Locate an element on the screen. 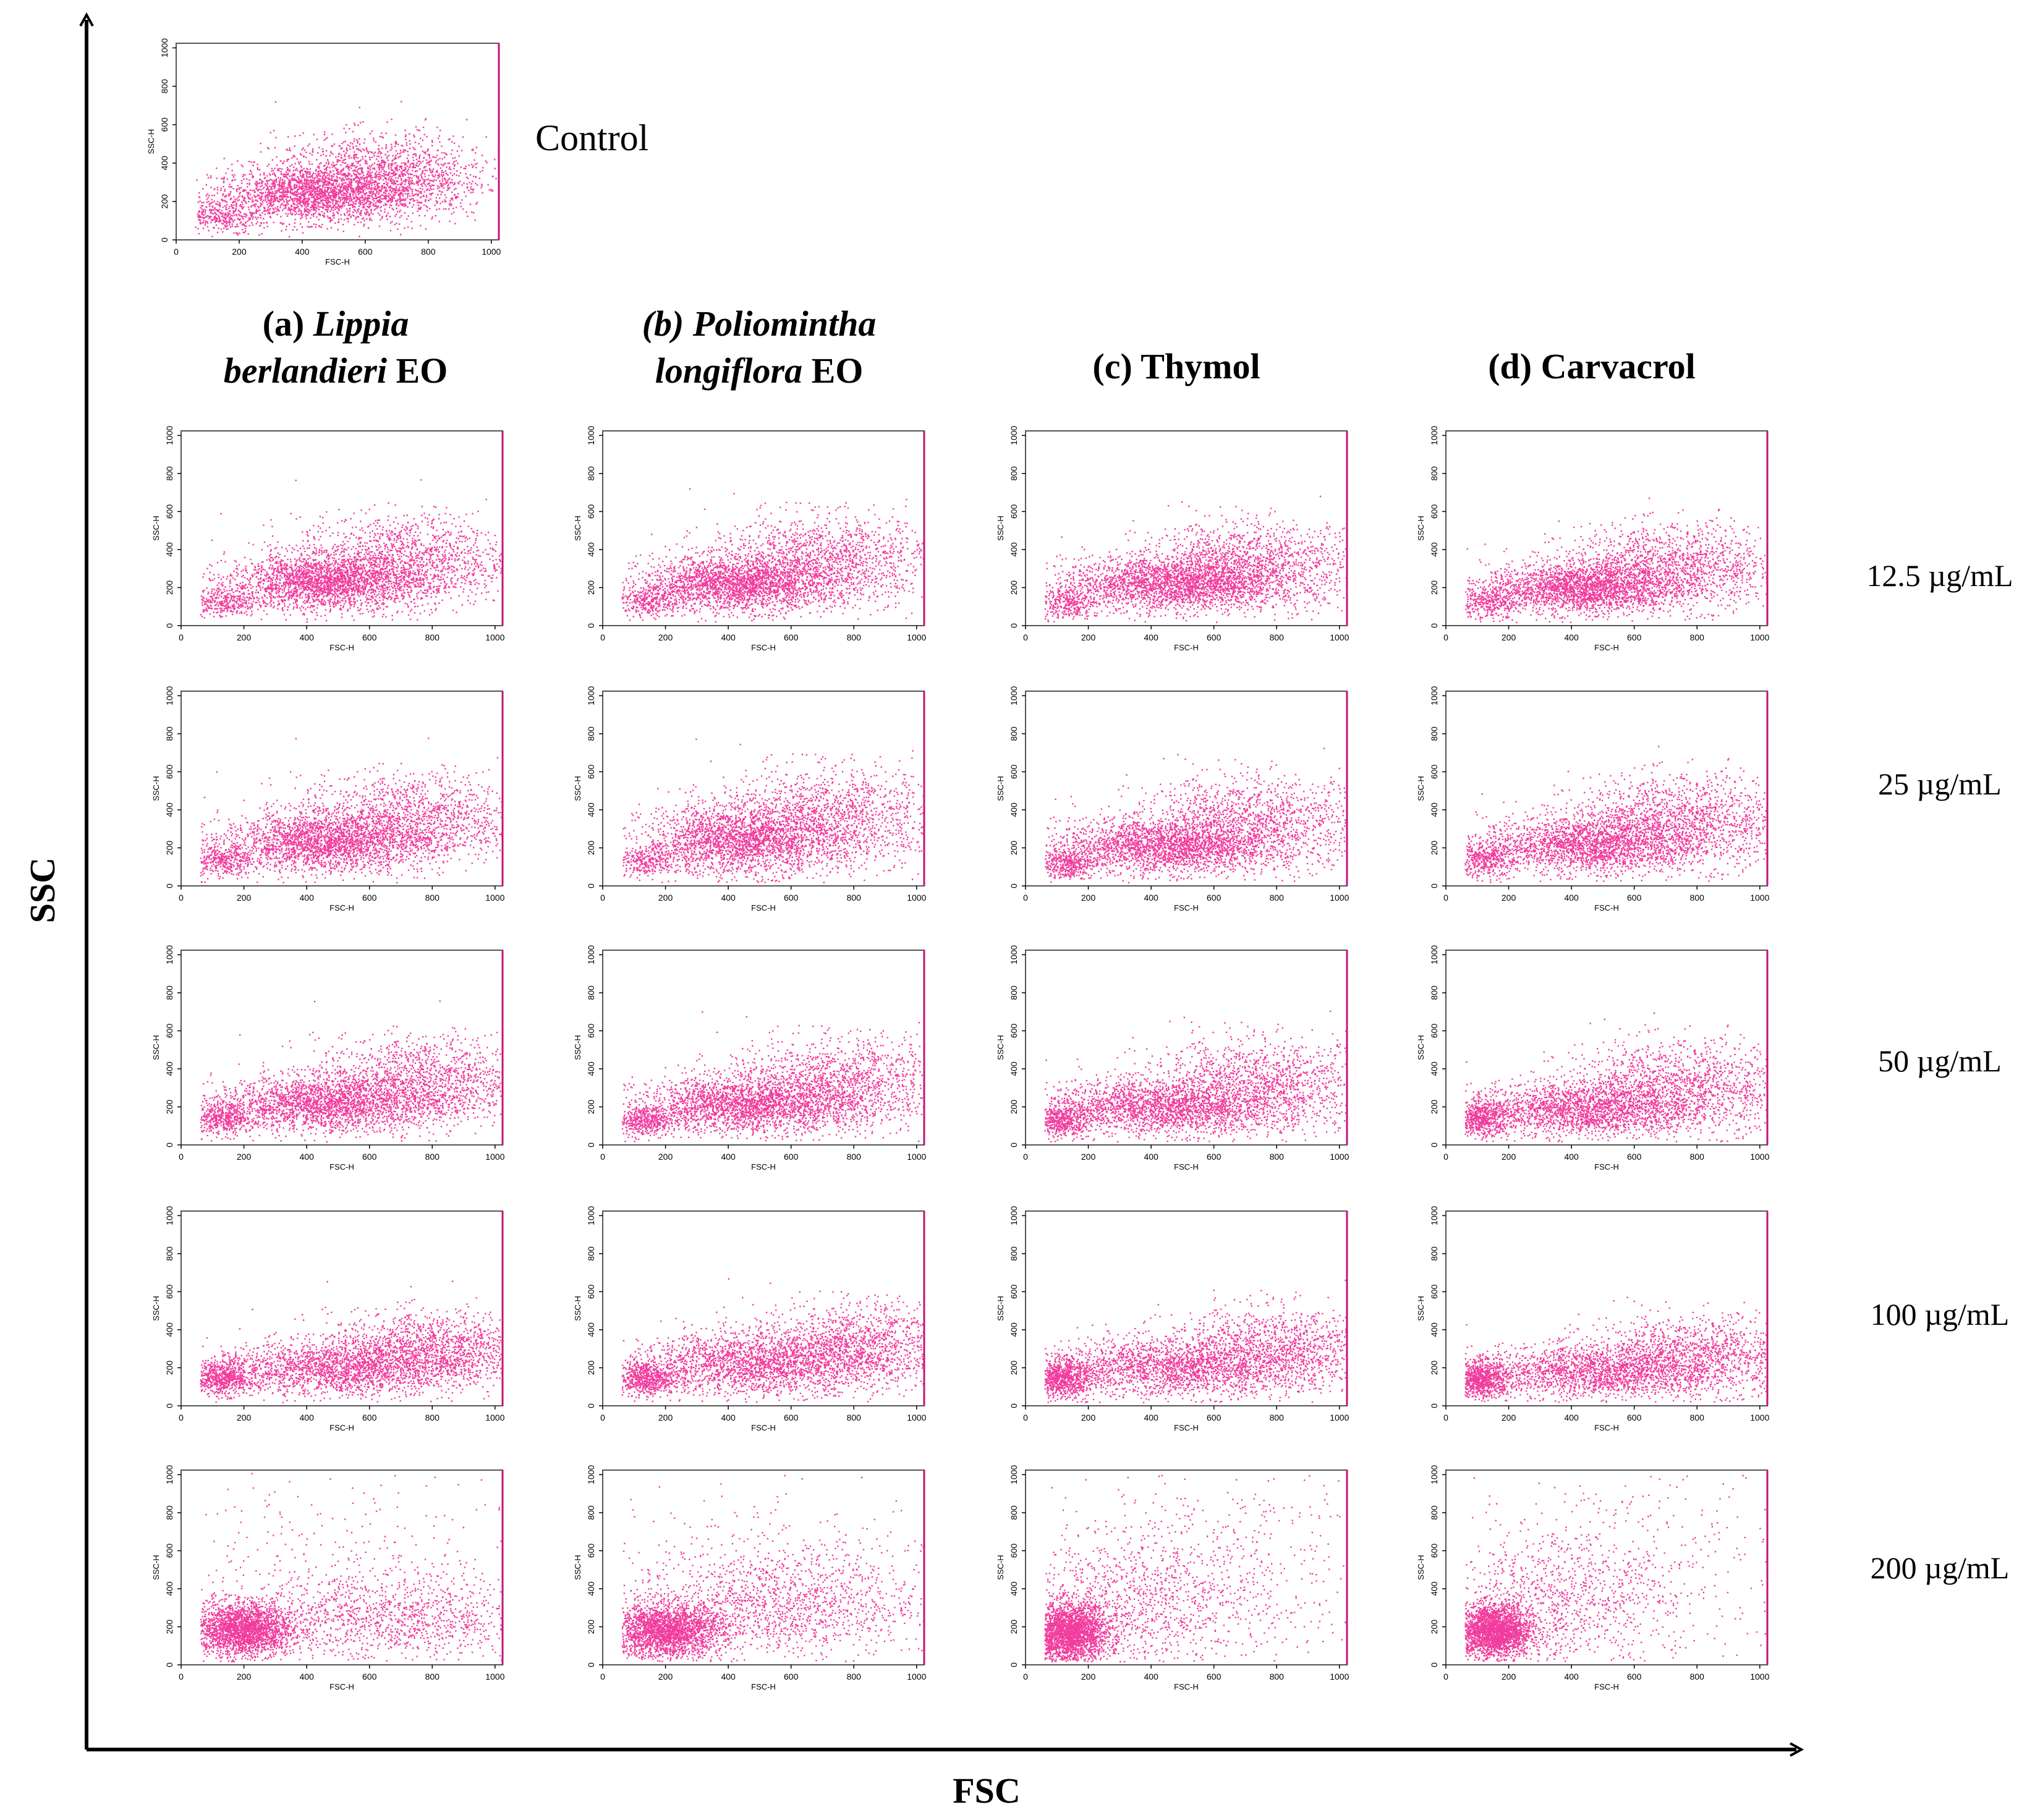 Image resolution: width=2035 pixels, height=1820 pixels. column-header-2-line-0: (c) Thymol is located at coordinates (1176, 366).